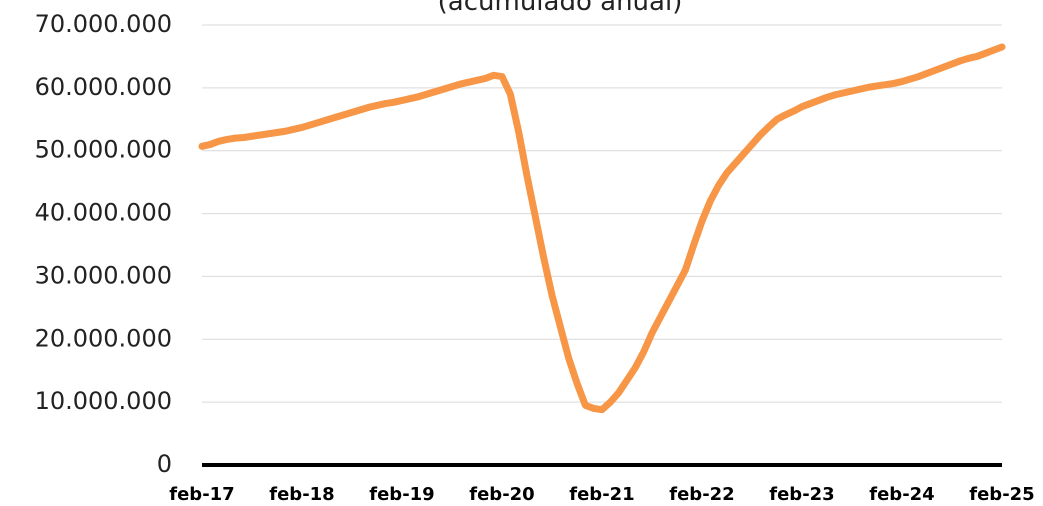  What do you see at coordinates (560, 8) in the screenshot?
I see `chart-title: (acumulado anual)` at bounding box center [560, 8].